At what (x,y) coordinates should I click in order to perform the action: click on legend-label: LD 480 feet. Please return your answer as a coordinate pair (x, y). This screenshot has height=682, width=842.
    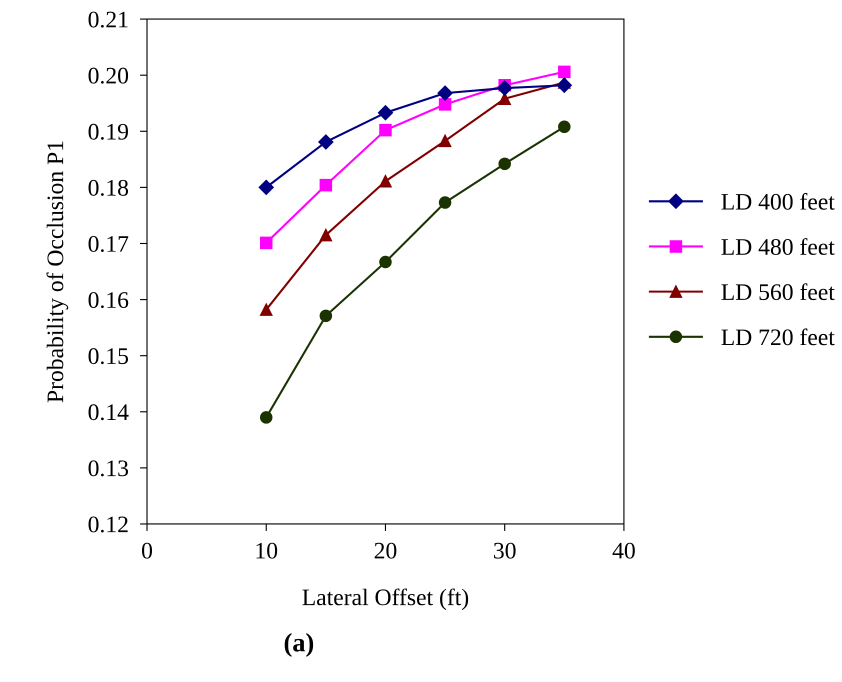
    Looking at the image, I should click on (778, 246).